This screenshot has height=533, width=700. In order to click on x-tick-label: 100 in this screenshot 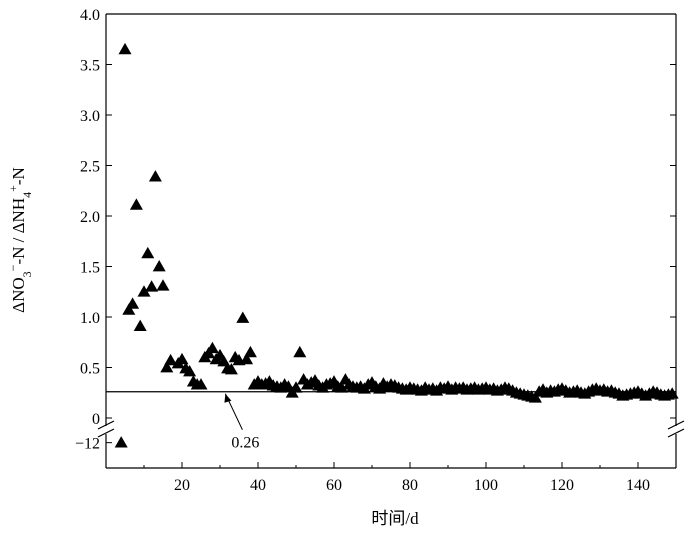, I will do `click(486, 485)`.